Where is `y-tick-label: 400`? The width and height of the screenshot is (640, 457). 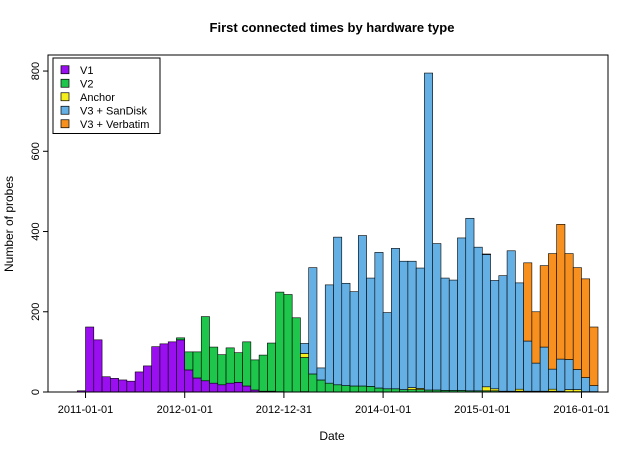
y-tick-label: 400 is located at coordinates (36, 231).